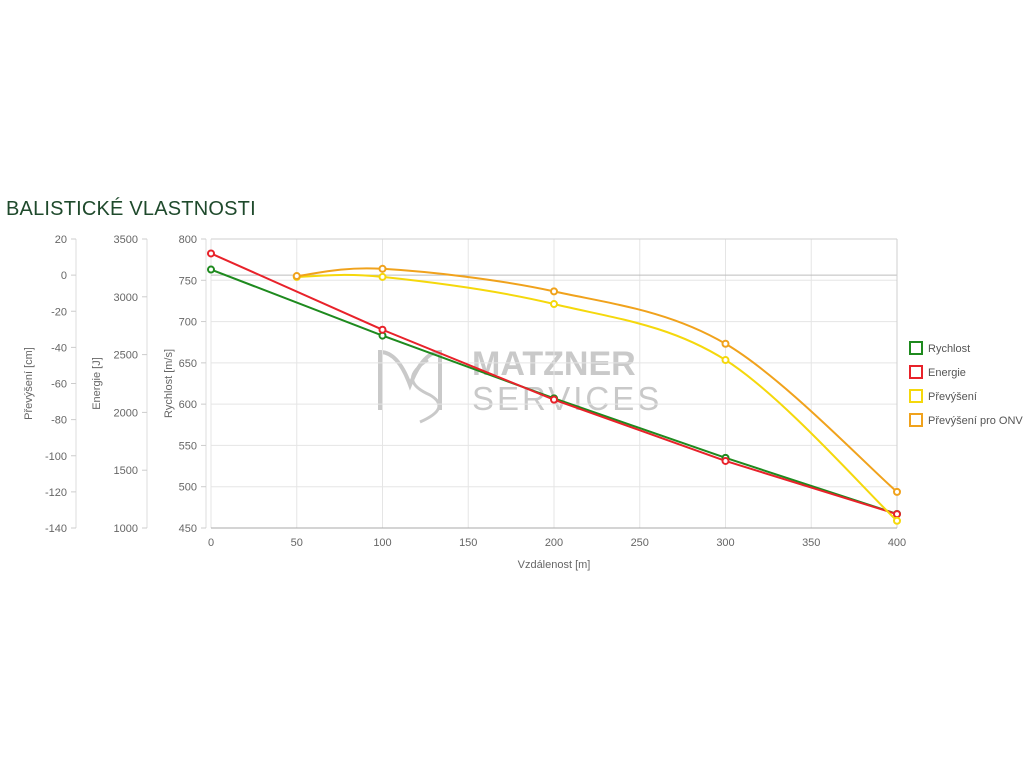  I want to click on y-tick-label-vel: 500, so click(188, 488).